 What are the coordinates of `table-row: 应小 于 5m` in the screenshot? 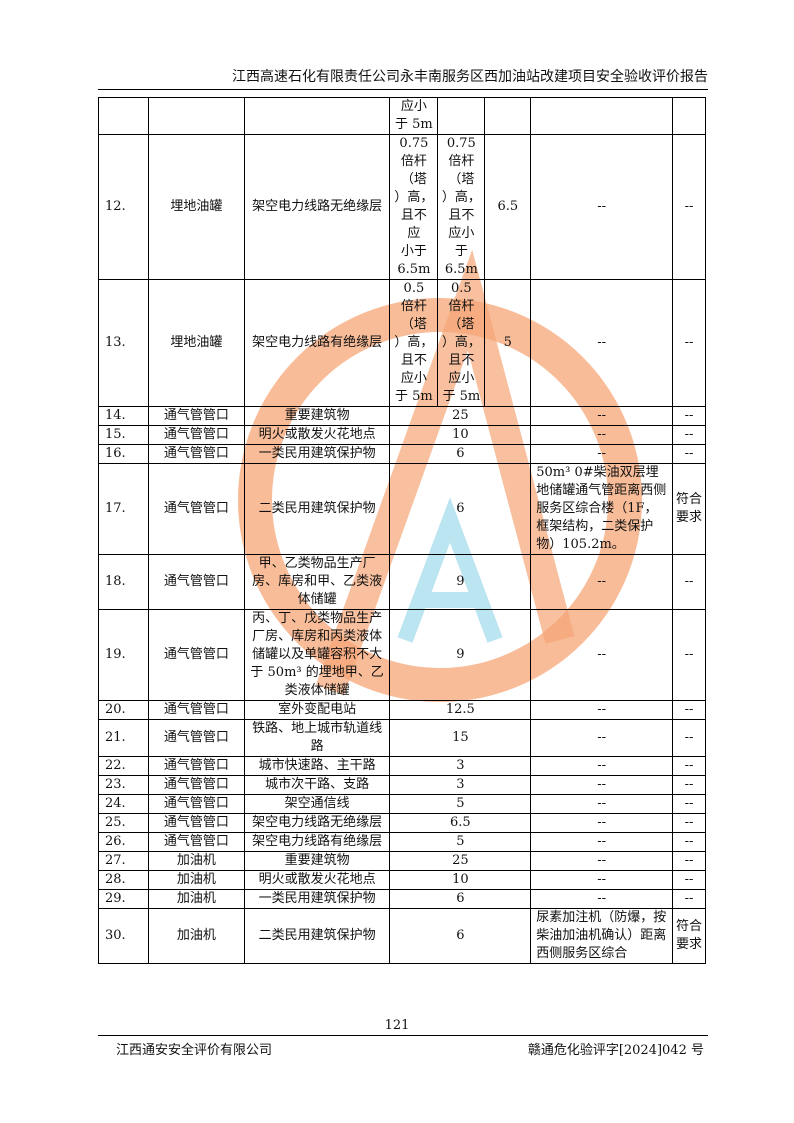 It's located at (402, 116).